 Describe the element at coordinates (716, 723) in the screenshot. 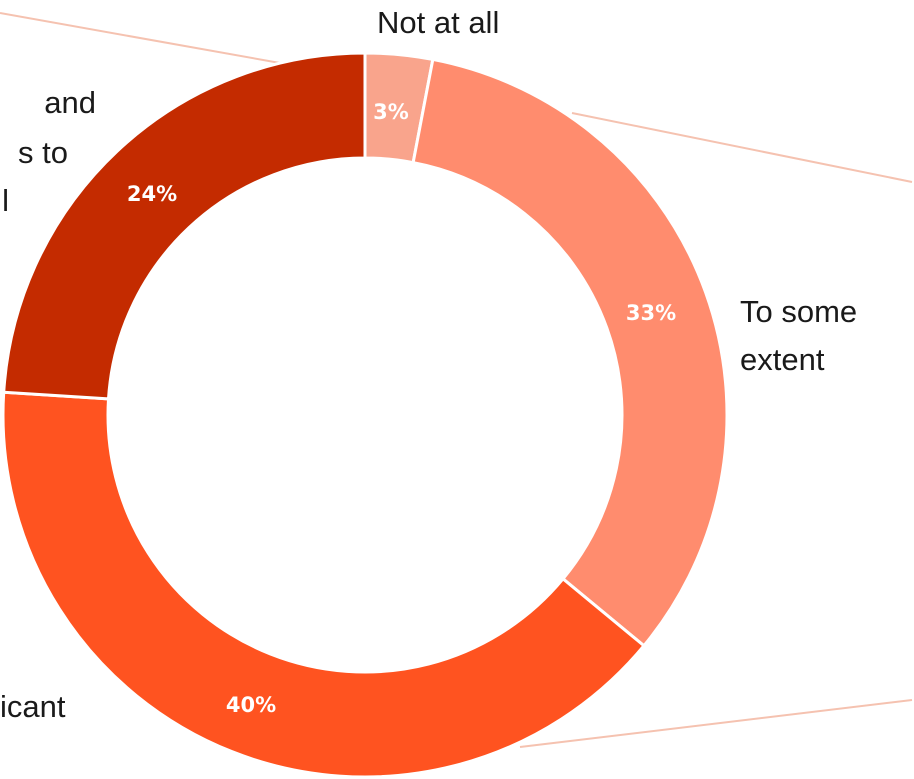

I see `leader-line-significant` at that location.